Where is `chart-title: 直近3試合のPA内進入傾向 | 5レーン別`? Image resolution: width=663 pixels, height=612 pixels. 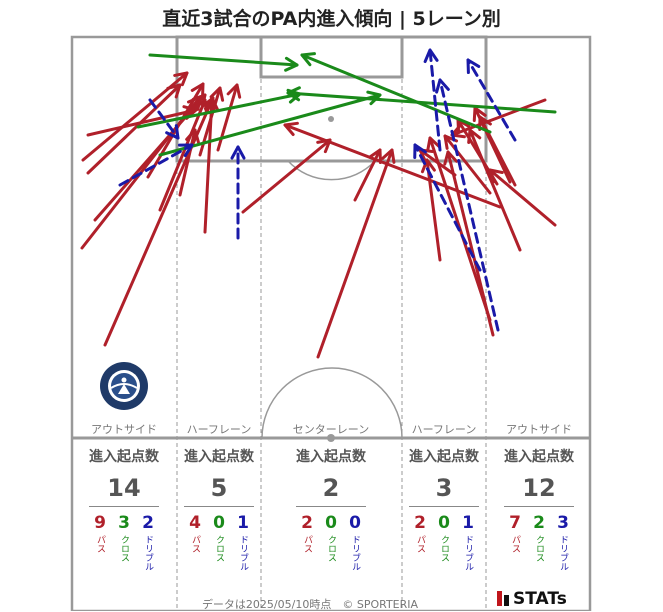
chart-title: 直近3試合のPA内進入傾向 | 5レーン別 is located at coordinates (331, 19).